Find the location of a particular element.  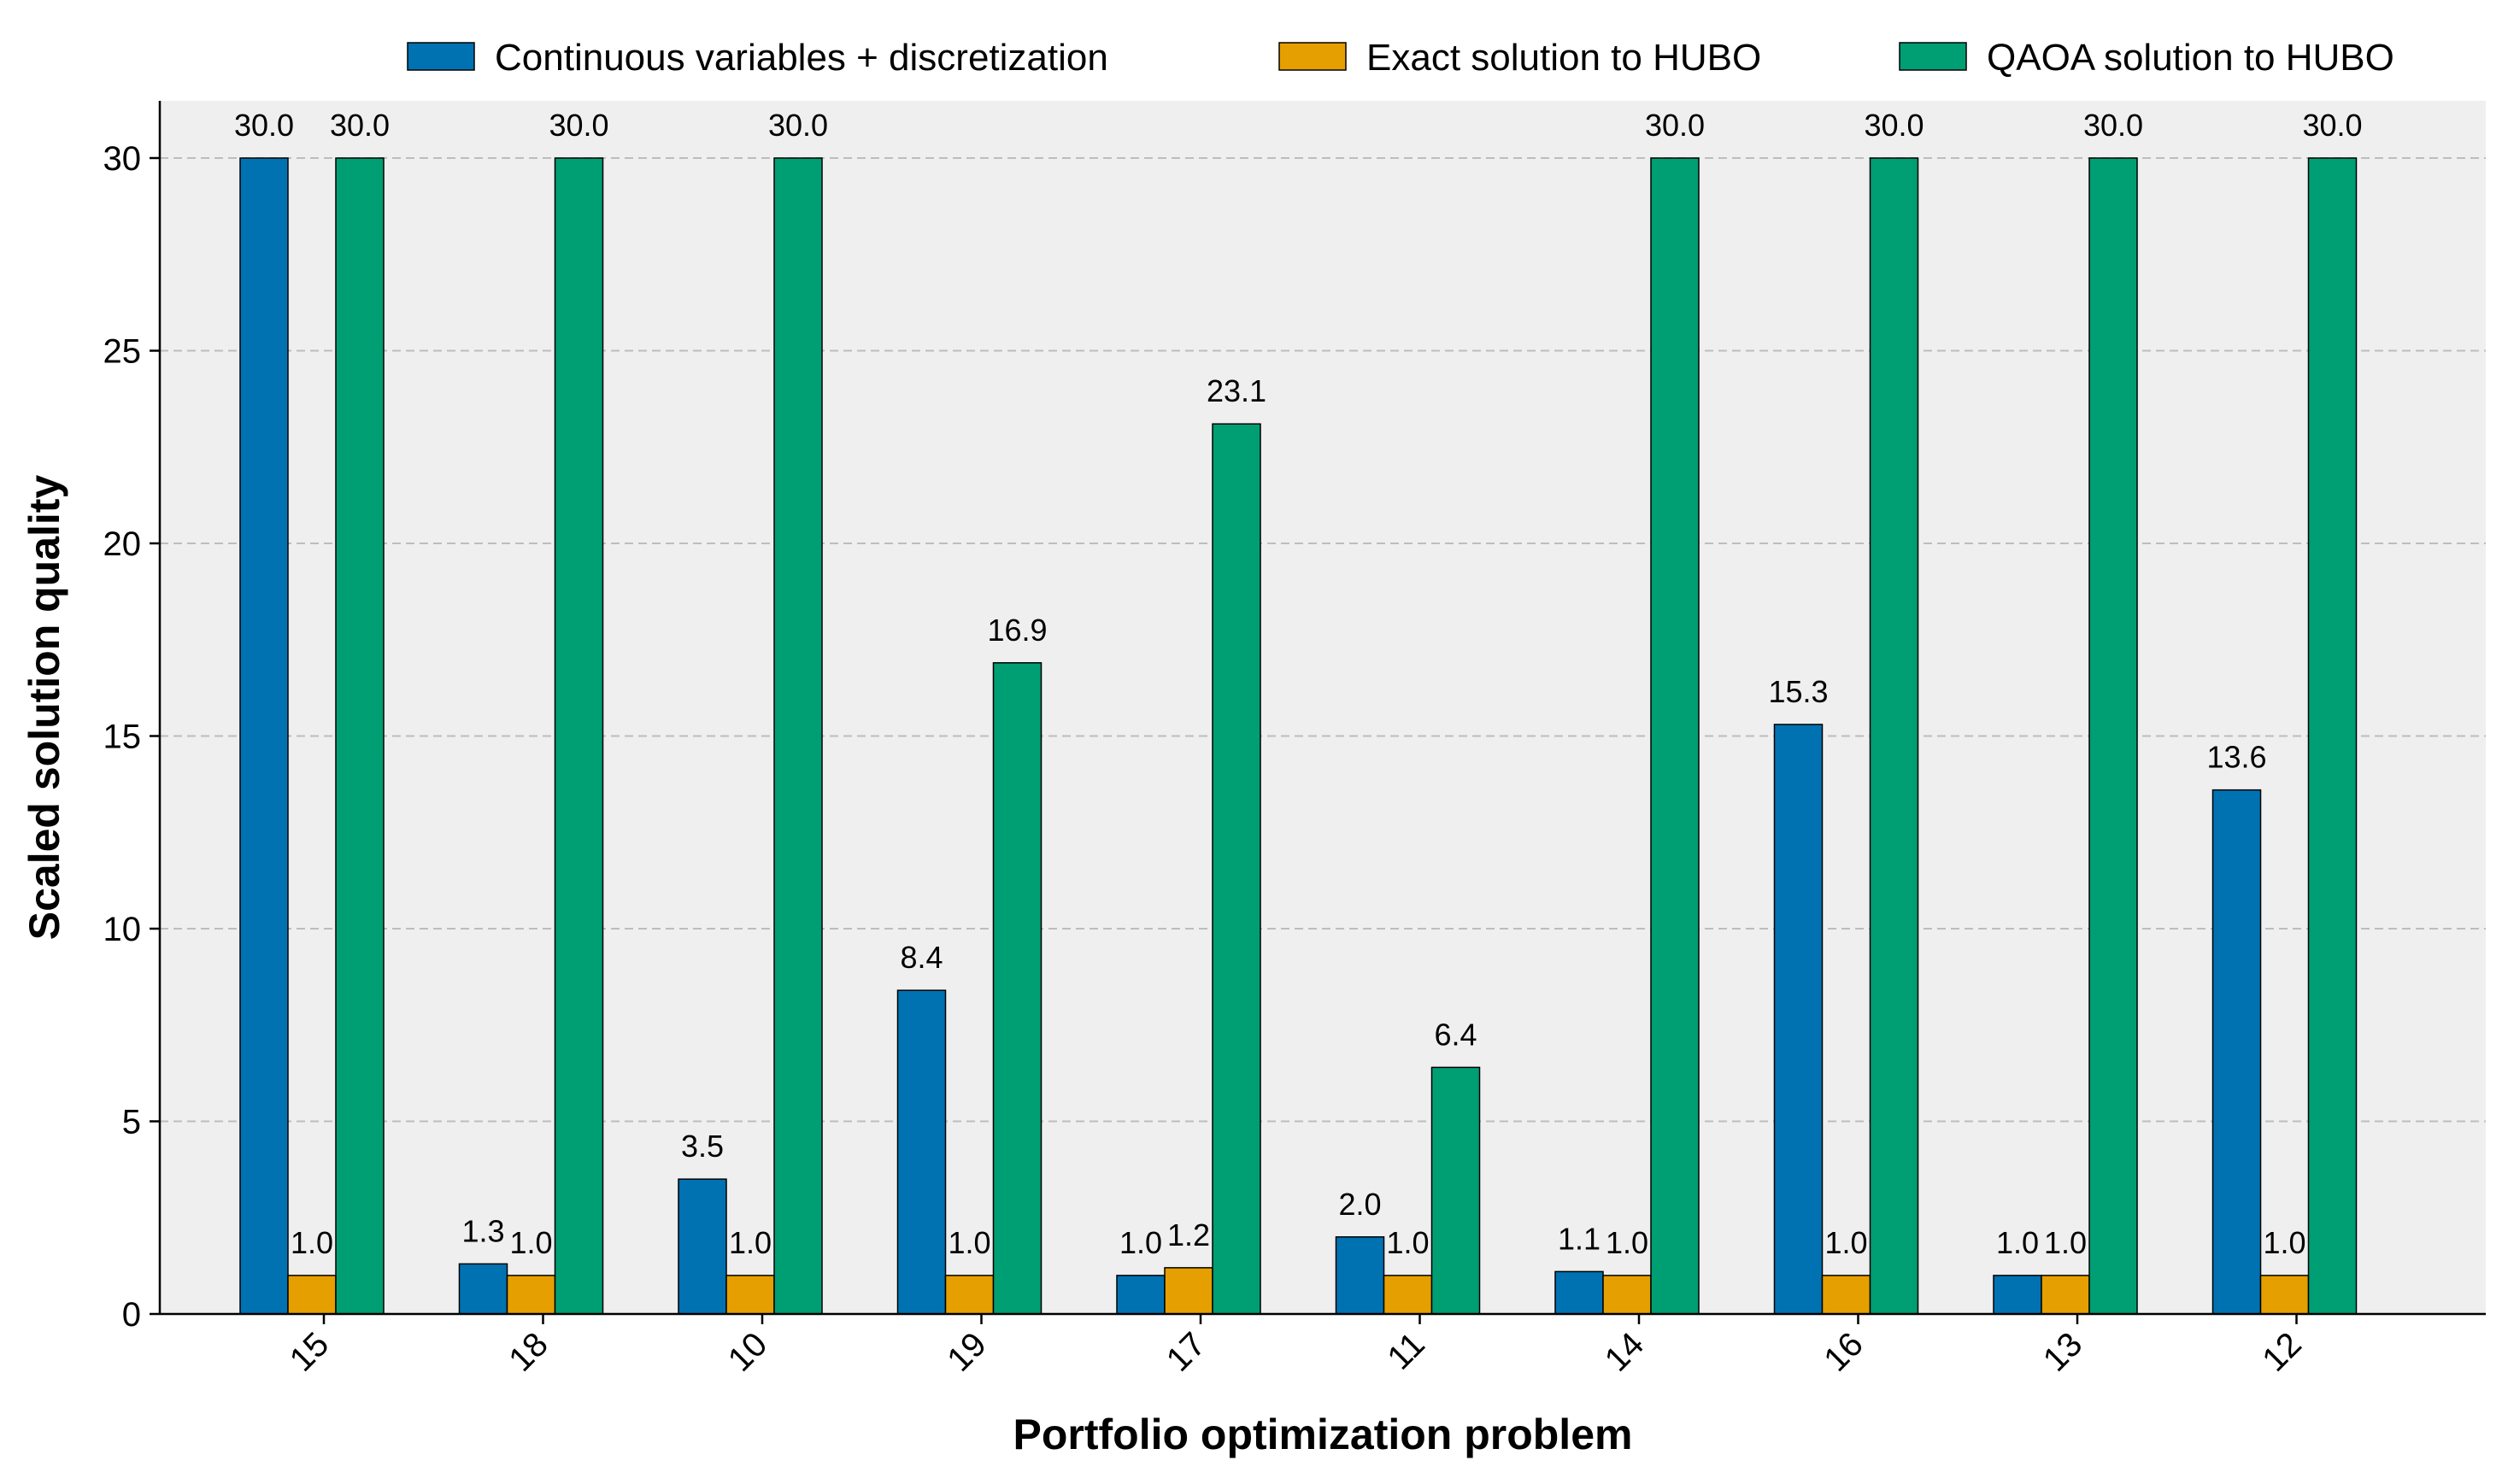

data-label: 1.2 is located at coordinates (1188, 1234).